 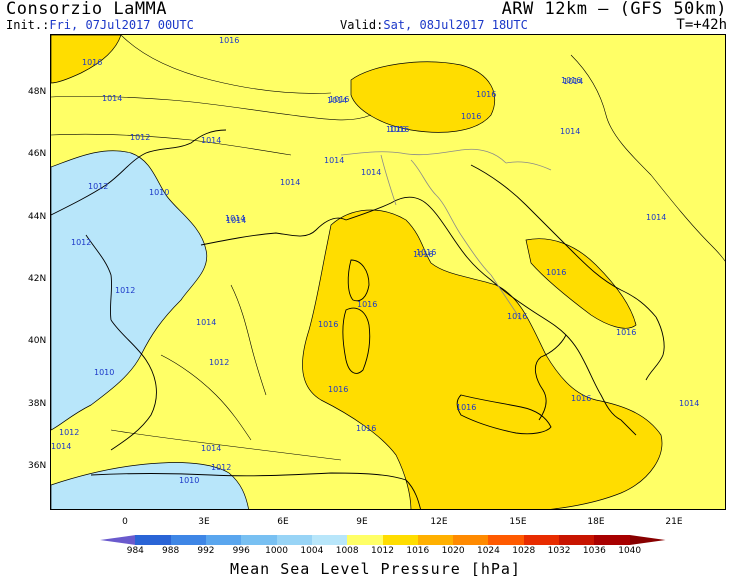 I want to click on lon-label-21e: 21E, so click(x=674, y=522).